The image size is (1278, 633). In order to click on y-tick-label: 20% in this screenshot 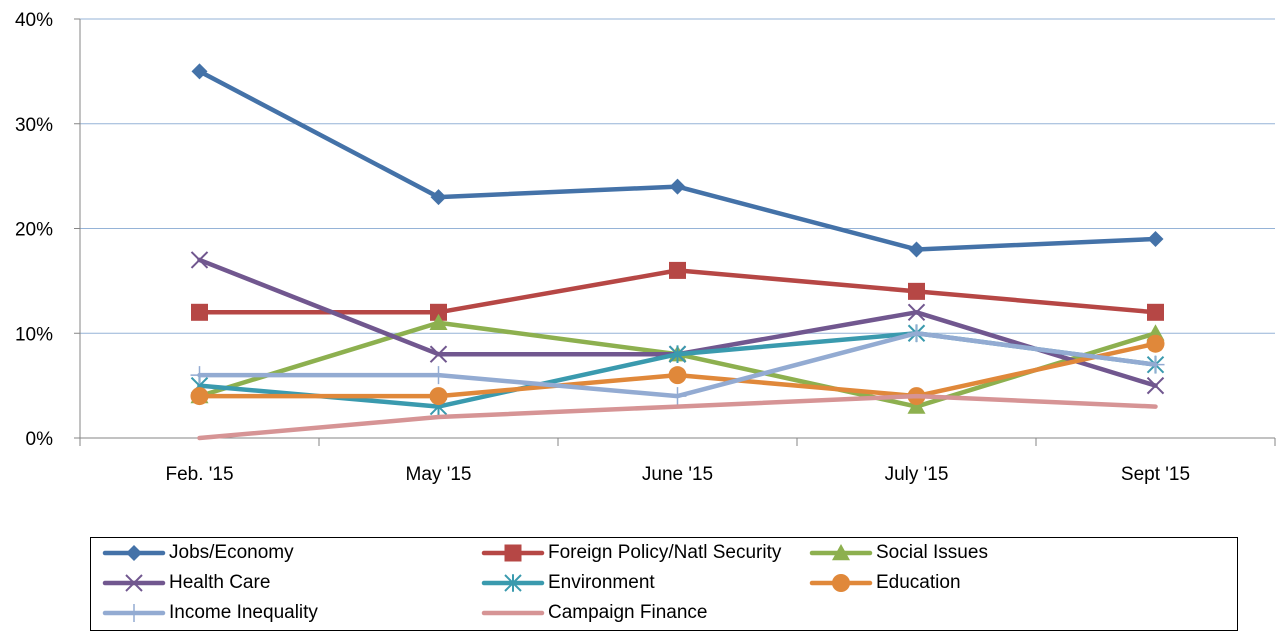, I will do `click(34, 230)`.